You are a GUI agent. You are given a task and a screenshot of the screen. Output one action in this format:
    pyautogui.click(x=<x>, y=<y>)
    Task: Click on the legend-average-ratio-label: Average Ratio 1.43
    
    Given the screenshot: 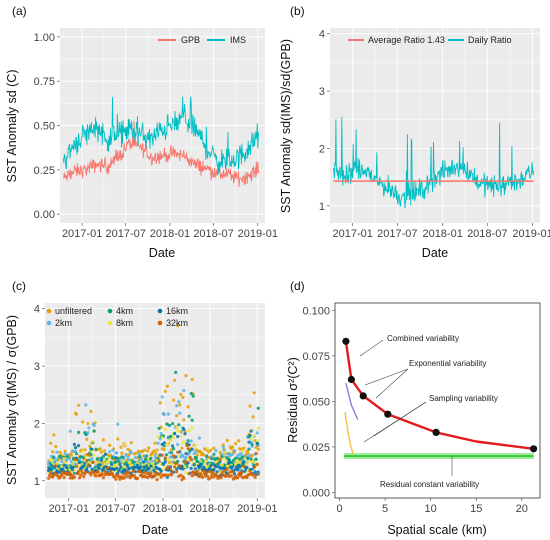 What is the action you would take?
    pyautogui.click(x=406, y=40)
    